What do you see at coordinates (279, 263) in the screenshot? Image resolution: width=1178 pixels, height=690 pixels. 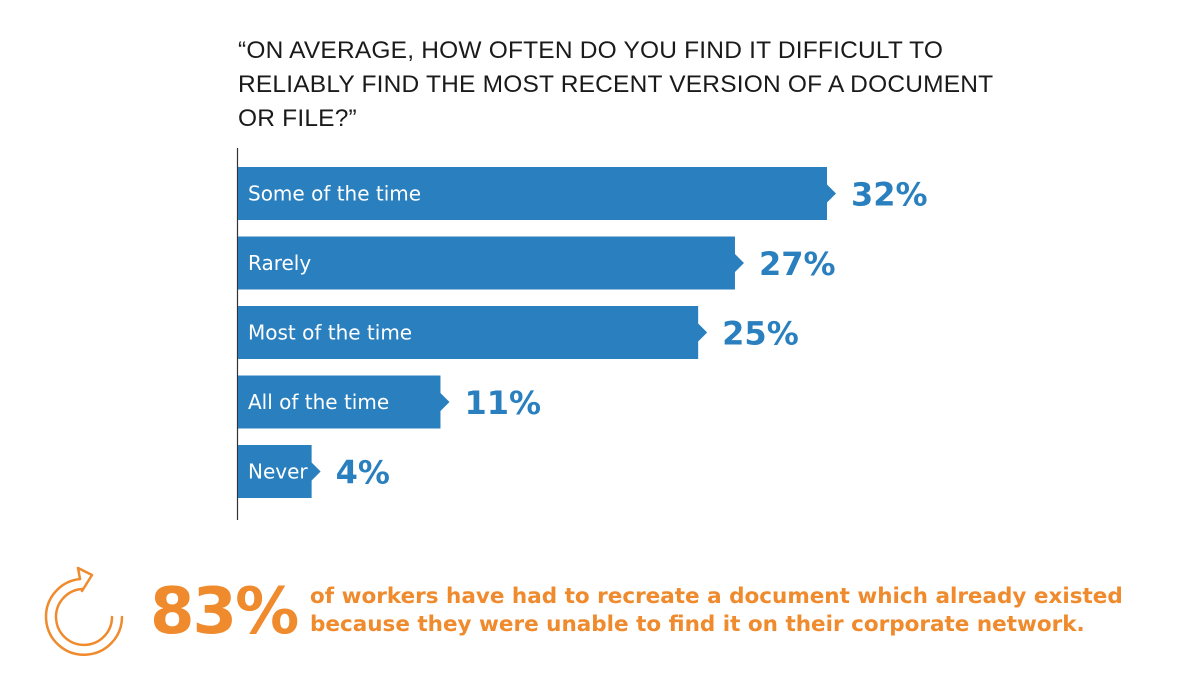 I see `bar-category-label: Rarely` at bounding box center [279, 263].